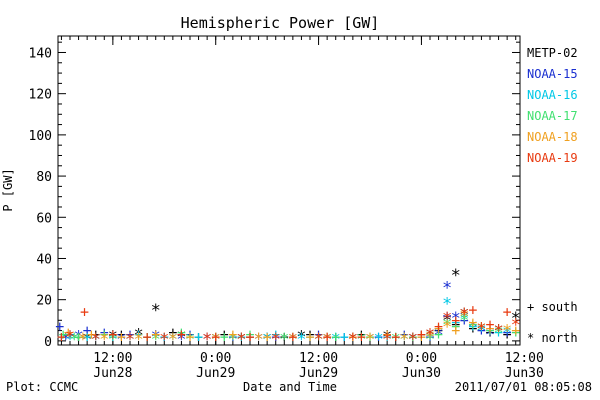 The width and height of the screenshot is (600, 400). Describe the element at coordinates (552, 53) in the screenshot. I see `legend-series-label: METP-02` at that location.